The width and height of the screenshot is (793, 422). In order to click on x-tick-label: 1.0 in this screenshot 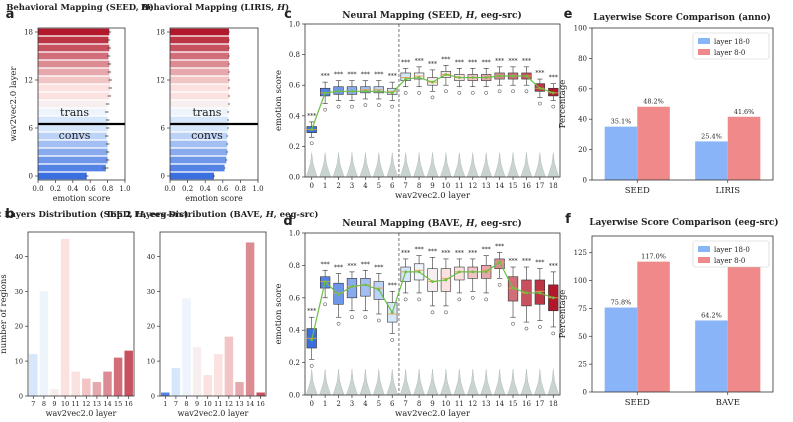, I will do `click(257, 189)`.